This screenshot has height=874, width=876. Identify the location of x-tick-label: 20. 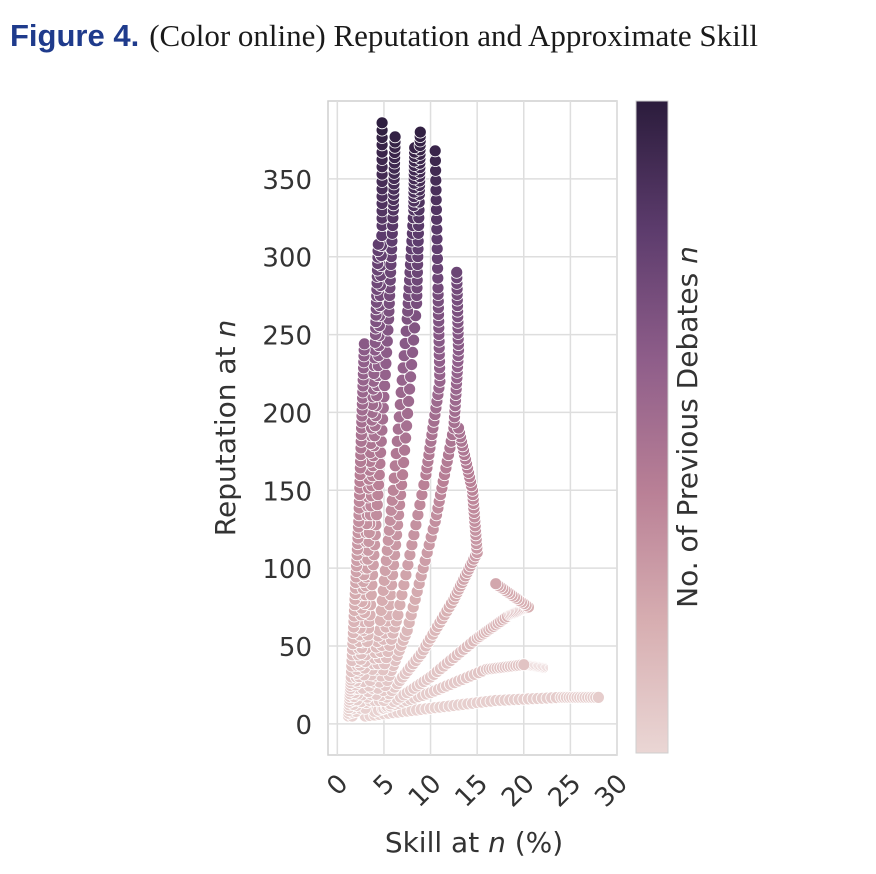
(518, 791).